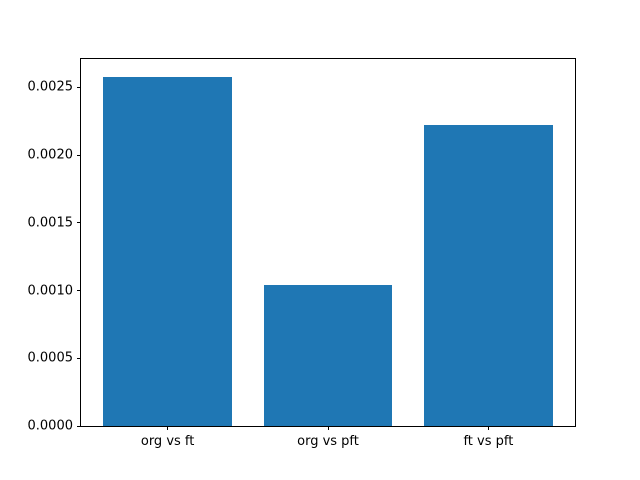  What do you see at coordinates (488, 275) in the screenshot?
I see `bar-ft-vs-pft` at bounding box center [488, 275].